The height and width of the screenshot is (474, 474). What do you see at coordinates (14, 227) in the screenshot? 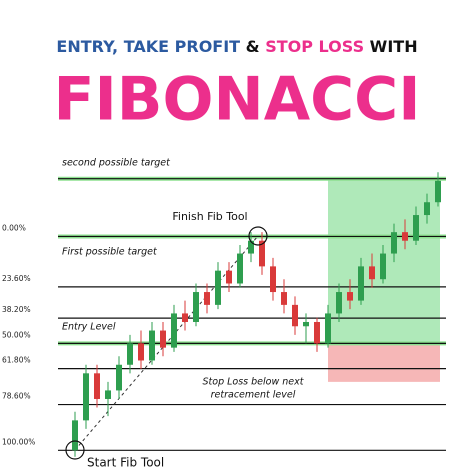
I see `level-label: 0.00%` at bounding box center [14, 227].